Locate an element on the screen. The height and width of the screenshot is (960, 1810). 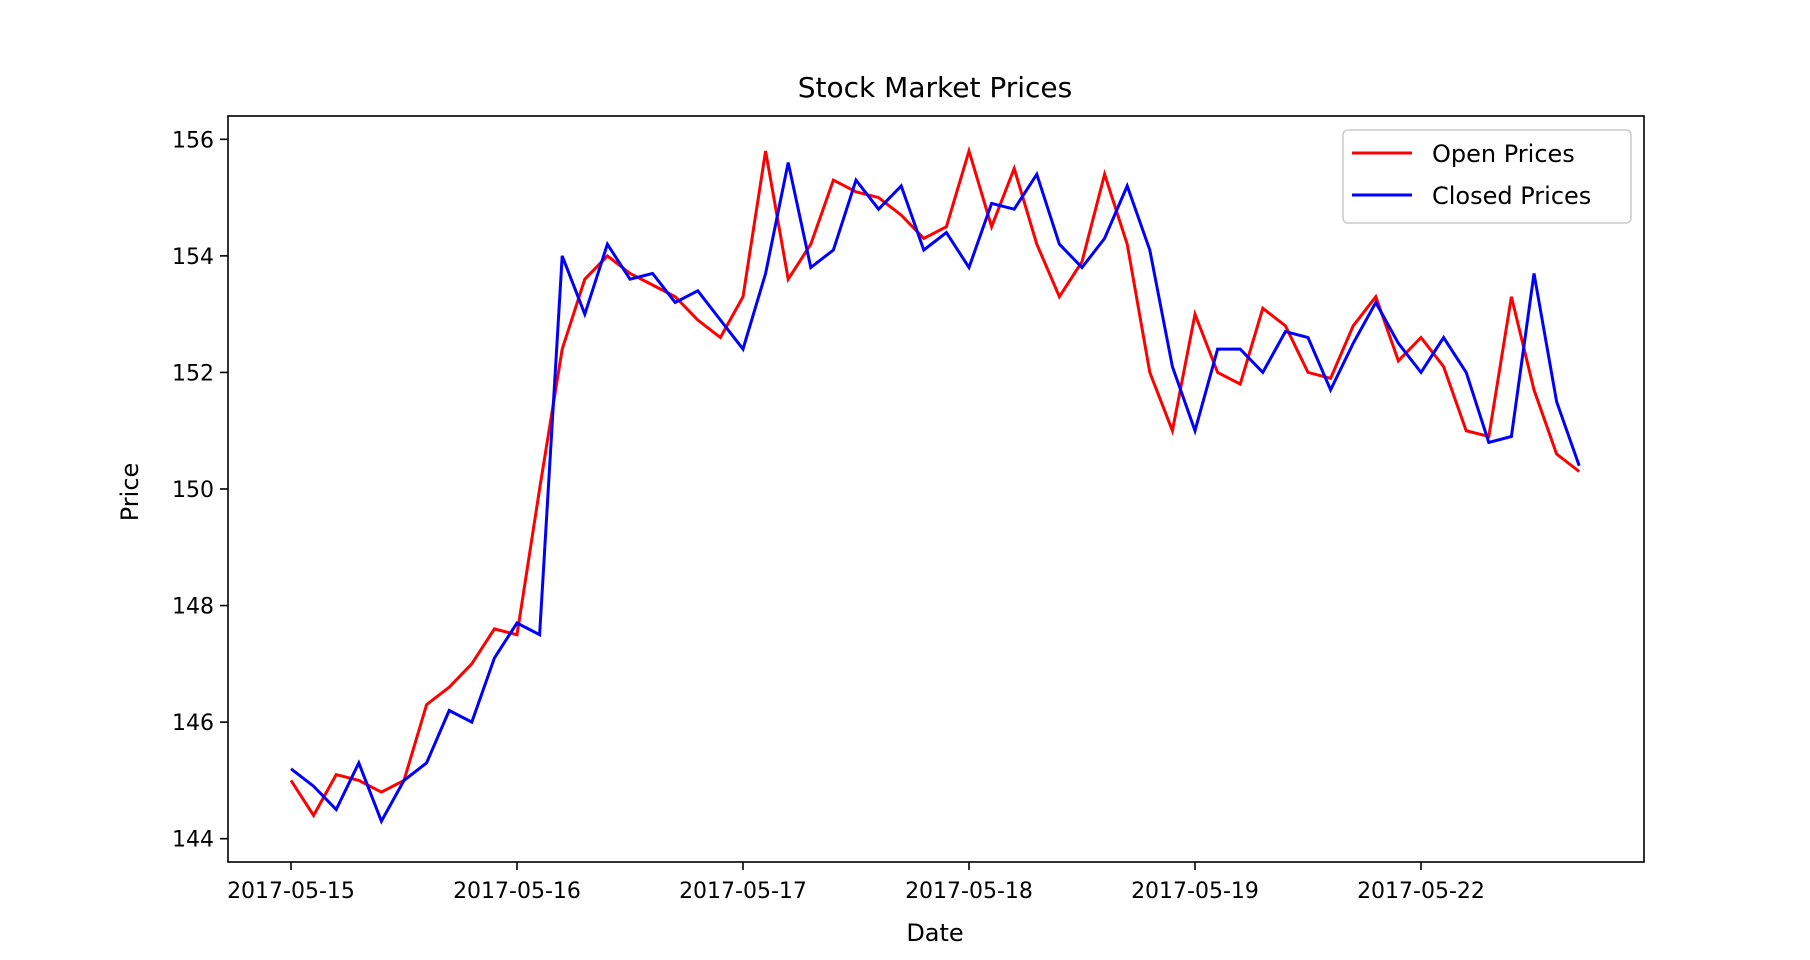
x-tick-label: 2017-05-22 is located at coordinates (1421, 891).